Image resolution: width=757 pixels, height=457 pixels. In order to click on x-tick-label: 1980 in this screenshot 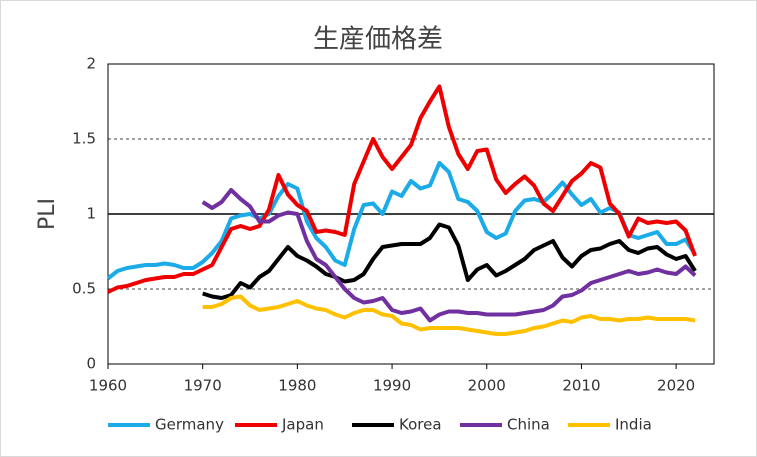, I will do `click(297, 386)`.